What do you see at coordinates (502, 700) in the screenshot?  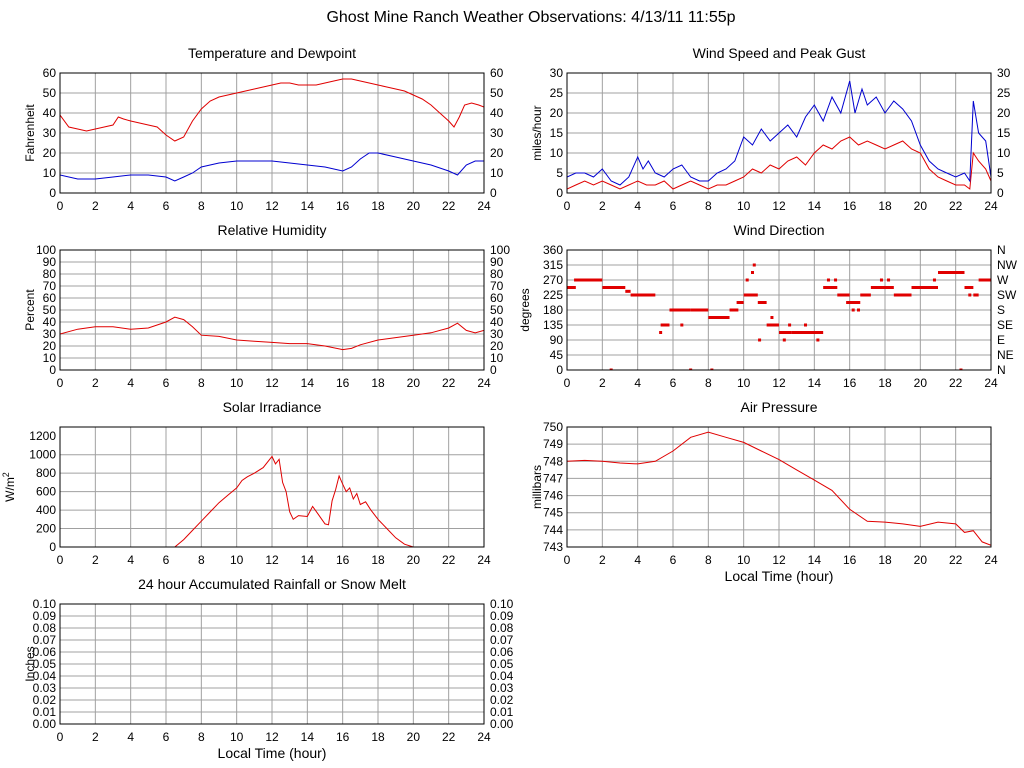 I see `y-tick-label-right: 0.02` at bounding box center [502, 700].